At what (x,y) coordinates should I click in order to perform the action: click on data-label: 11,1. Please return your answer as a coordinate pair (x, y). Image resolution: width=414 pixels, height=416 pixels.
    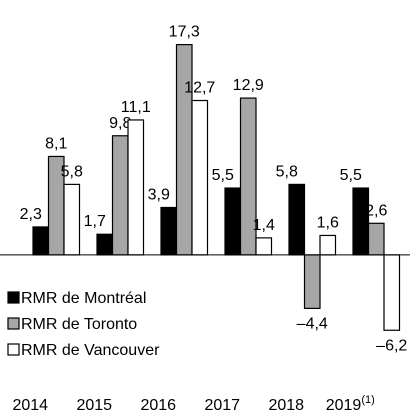
    Looking at the image, I should click on (136, 107).